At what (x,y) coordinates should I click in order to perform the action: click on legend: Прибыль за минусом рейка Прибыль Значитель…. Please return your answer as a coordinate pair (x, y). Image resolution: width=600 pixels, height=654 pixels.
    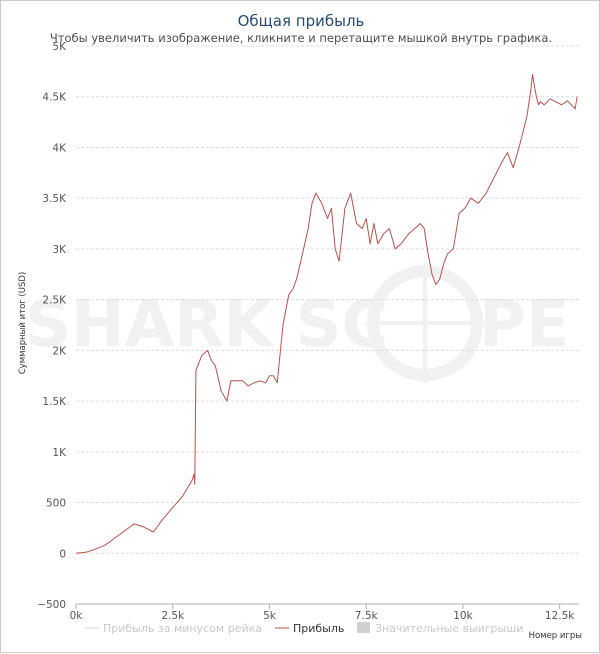
    Looking at the image, I should click on (304, 628).